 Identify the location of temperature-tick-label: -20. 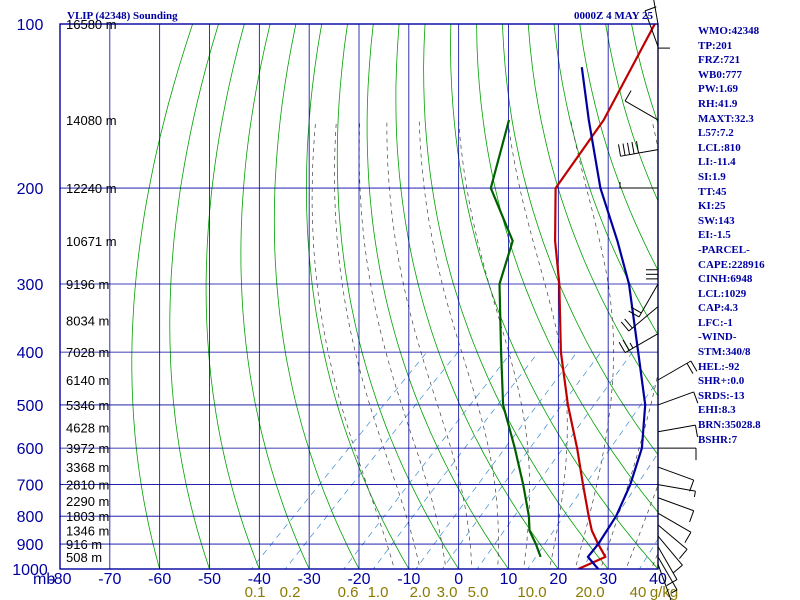
(358, 579).